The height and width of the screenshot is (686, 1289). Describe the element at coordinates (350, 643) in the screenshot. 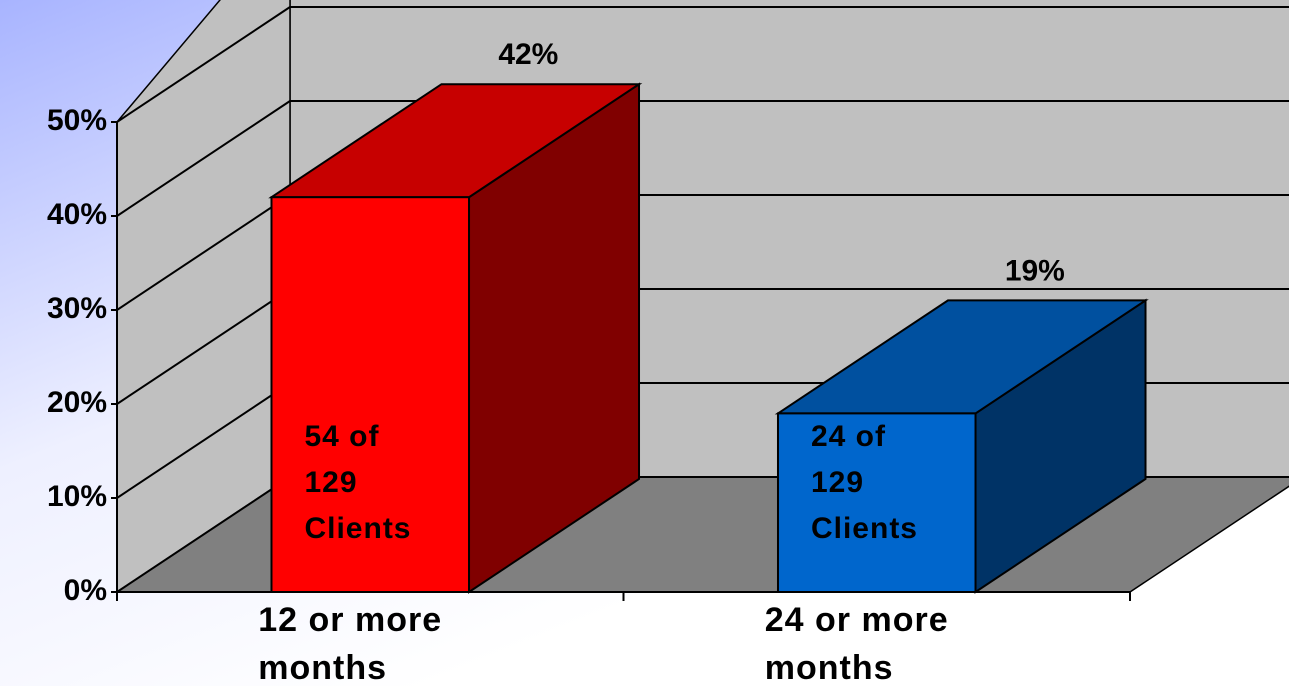

I see `x-tick-label: 12 or more months` at that location.